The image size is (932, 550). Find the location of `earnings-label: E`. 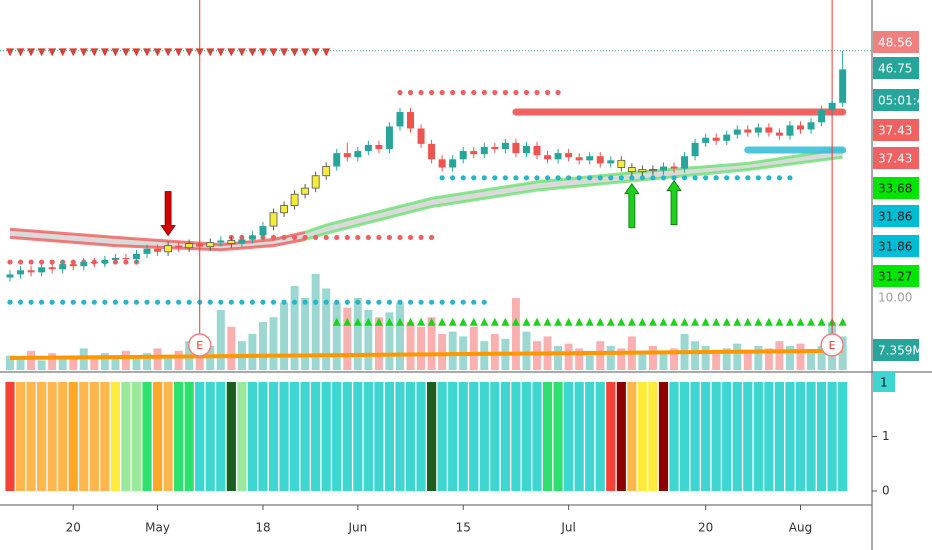

earnings-label: E is located at coordinates (832, 345).